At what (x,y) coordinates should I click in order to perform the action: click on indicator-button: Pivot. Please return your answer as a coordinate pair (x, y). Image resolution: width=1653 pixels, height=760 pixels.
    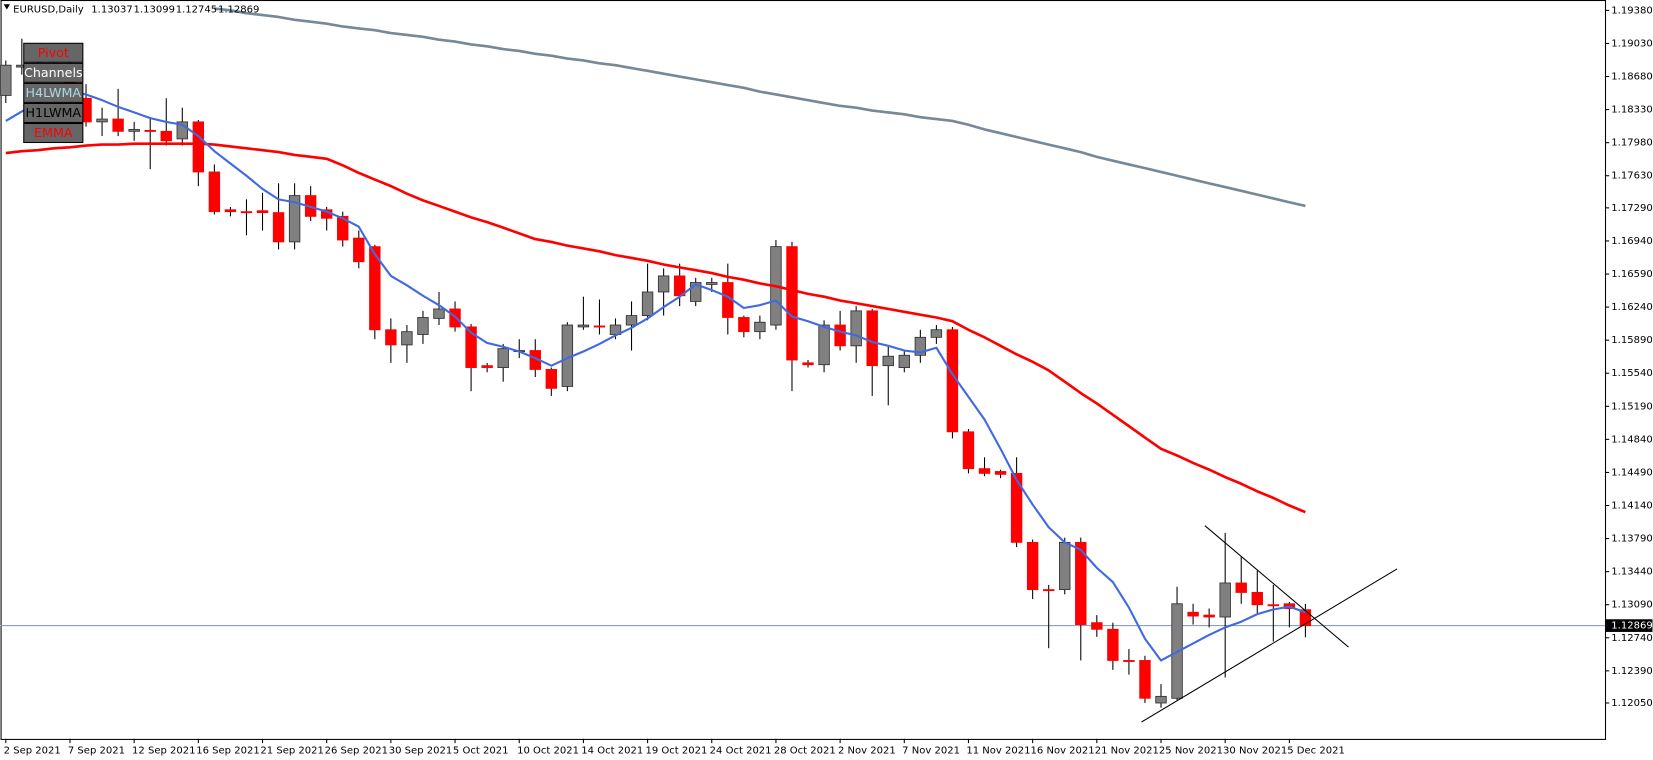
    Looking at the image, I should click on (53, 52).